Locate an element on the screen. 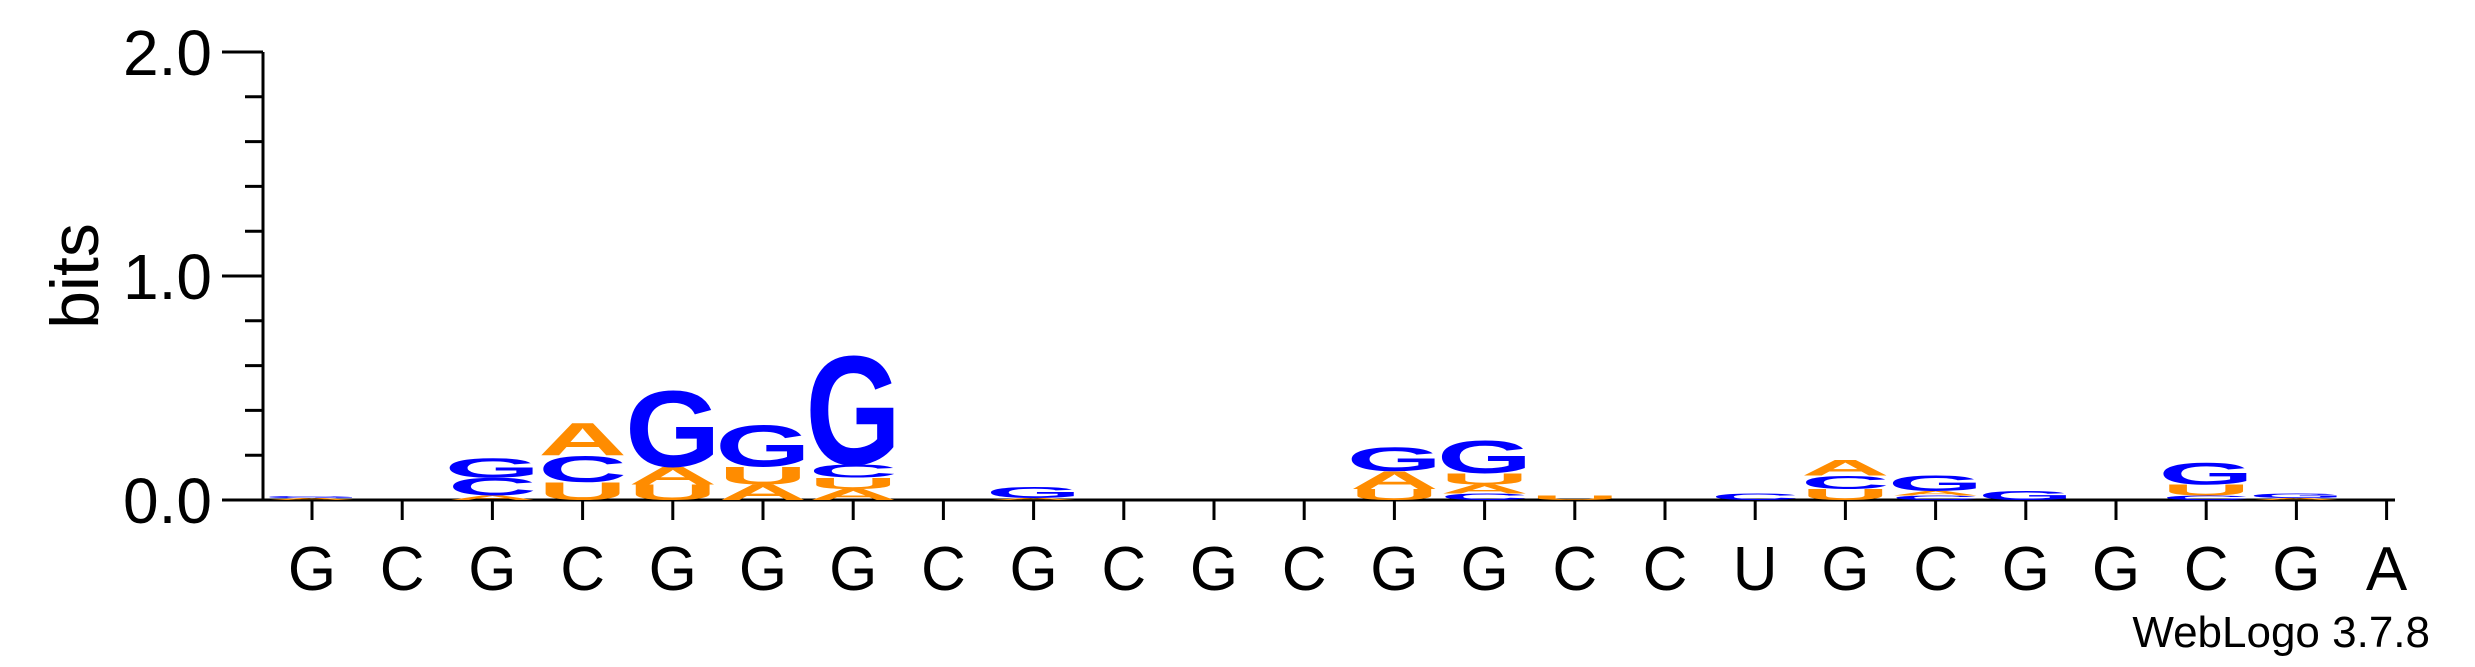 The height and width of the screenshot is (667, 2475). y-axis-label: bits is located at coordinates (75, 276).